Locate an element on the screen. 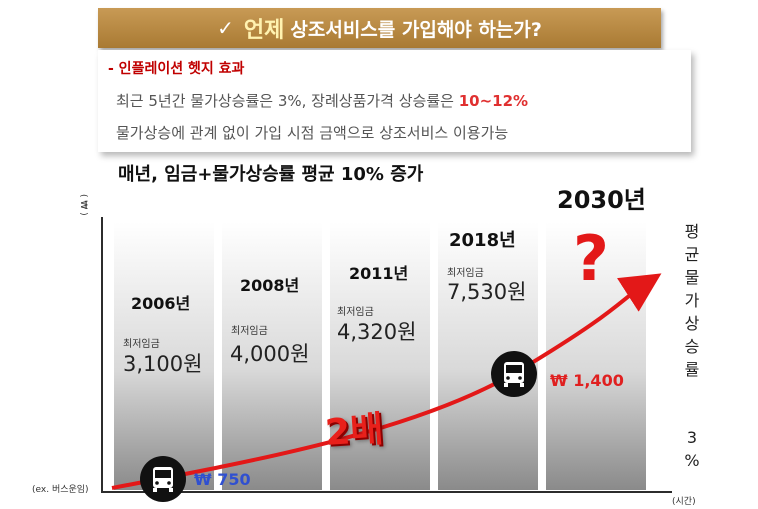 This screenshot has height=509, width=758. side-note-value: 3 % is located at coordinates (692, 449).